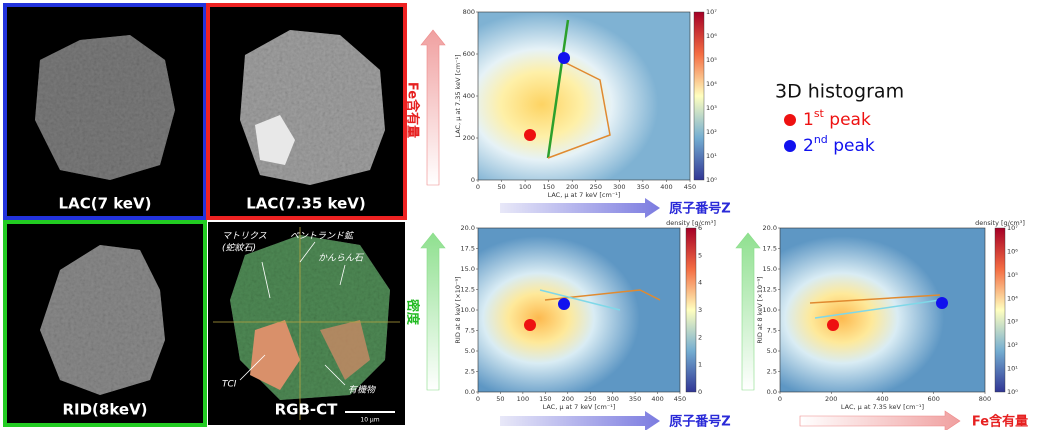 This screenshot has height=430, width=1037. I want to click on image-label: RGB-CT, so click(307, 410).